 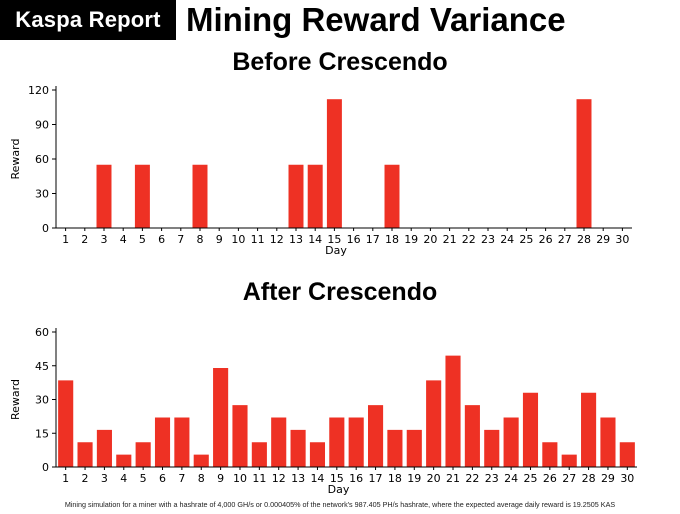 What do you see at coordinates (42, 400) in the screenshot?
I see `y-tick-label: 30` at bounding box center [42, 400].